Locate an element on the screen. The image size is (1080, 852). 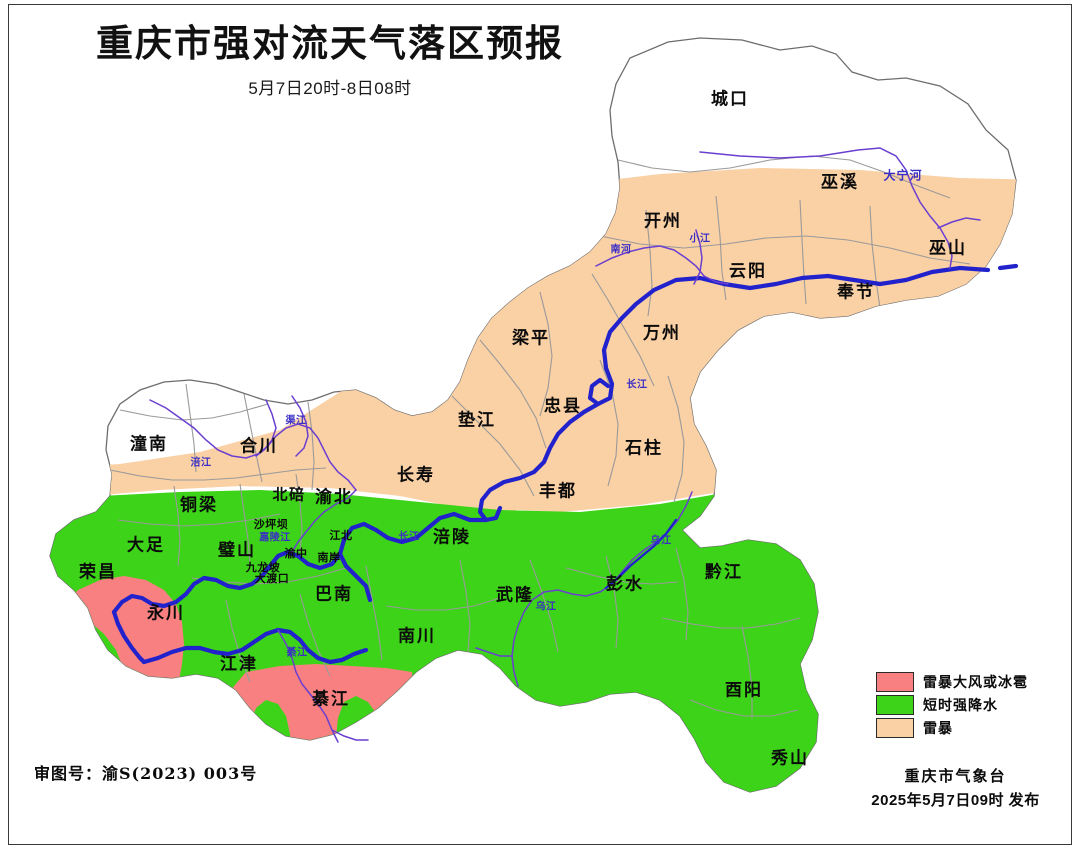
forecast-period-subtitle: 5月7日20时-8日08时 is located at coordinates (330, 88).